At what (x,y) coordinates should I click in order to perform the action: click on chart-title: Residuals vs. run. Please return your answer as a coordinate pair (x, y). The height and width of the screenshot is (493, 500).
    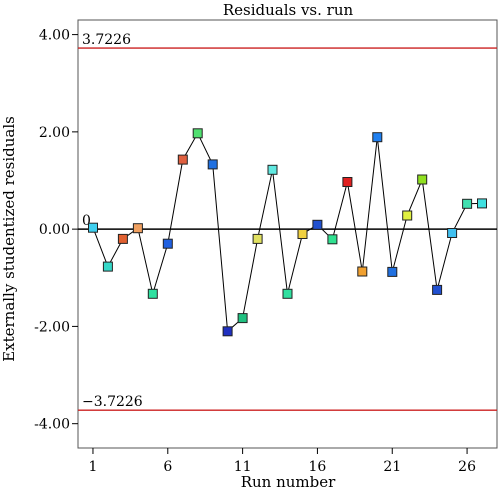
    Looking at the image, I should click on (288, 10).